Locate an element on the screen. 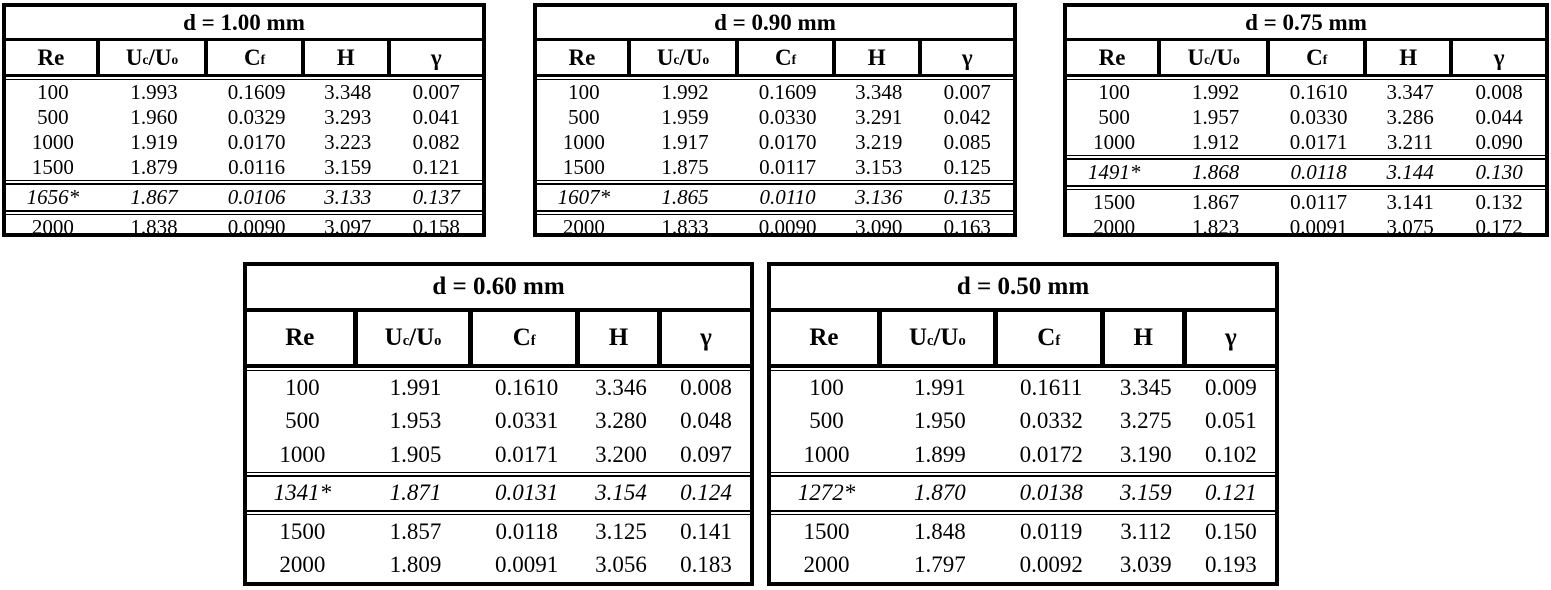  data-row: 1500 1.867 0.0117 3.141 0.132 is located at coordinates (1306, 202).